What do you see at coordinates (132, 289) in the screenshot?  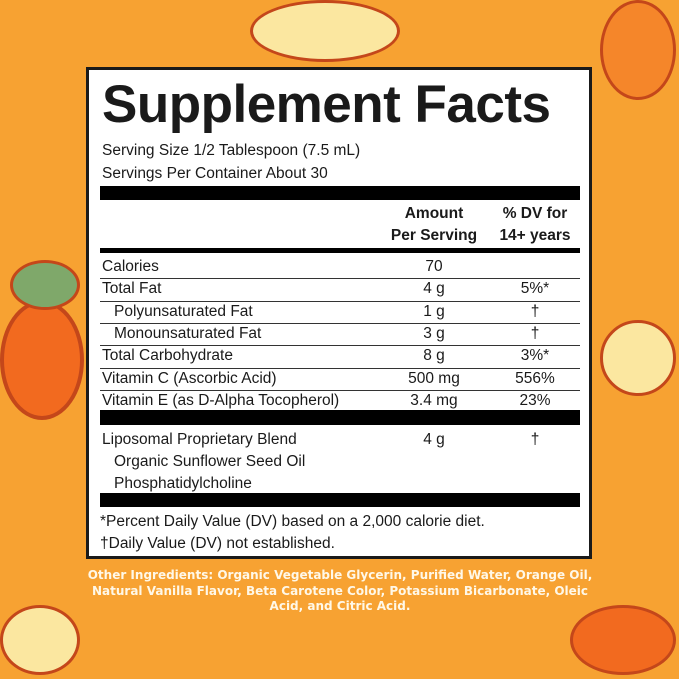 I see `row-label: Total Fat` at bounding box center [132, 289].